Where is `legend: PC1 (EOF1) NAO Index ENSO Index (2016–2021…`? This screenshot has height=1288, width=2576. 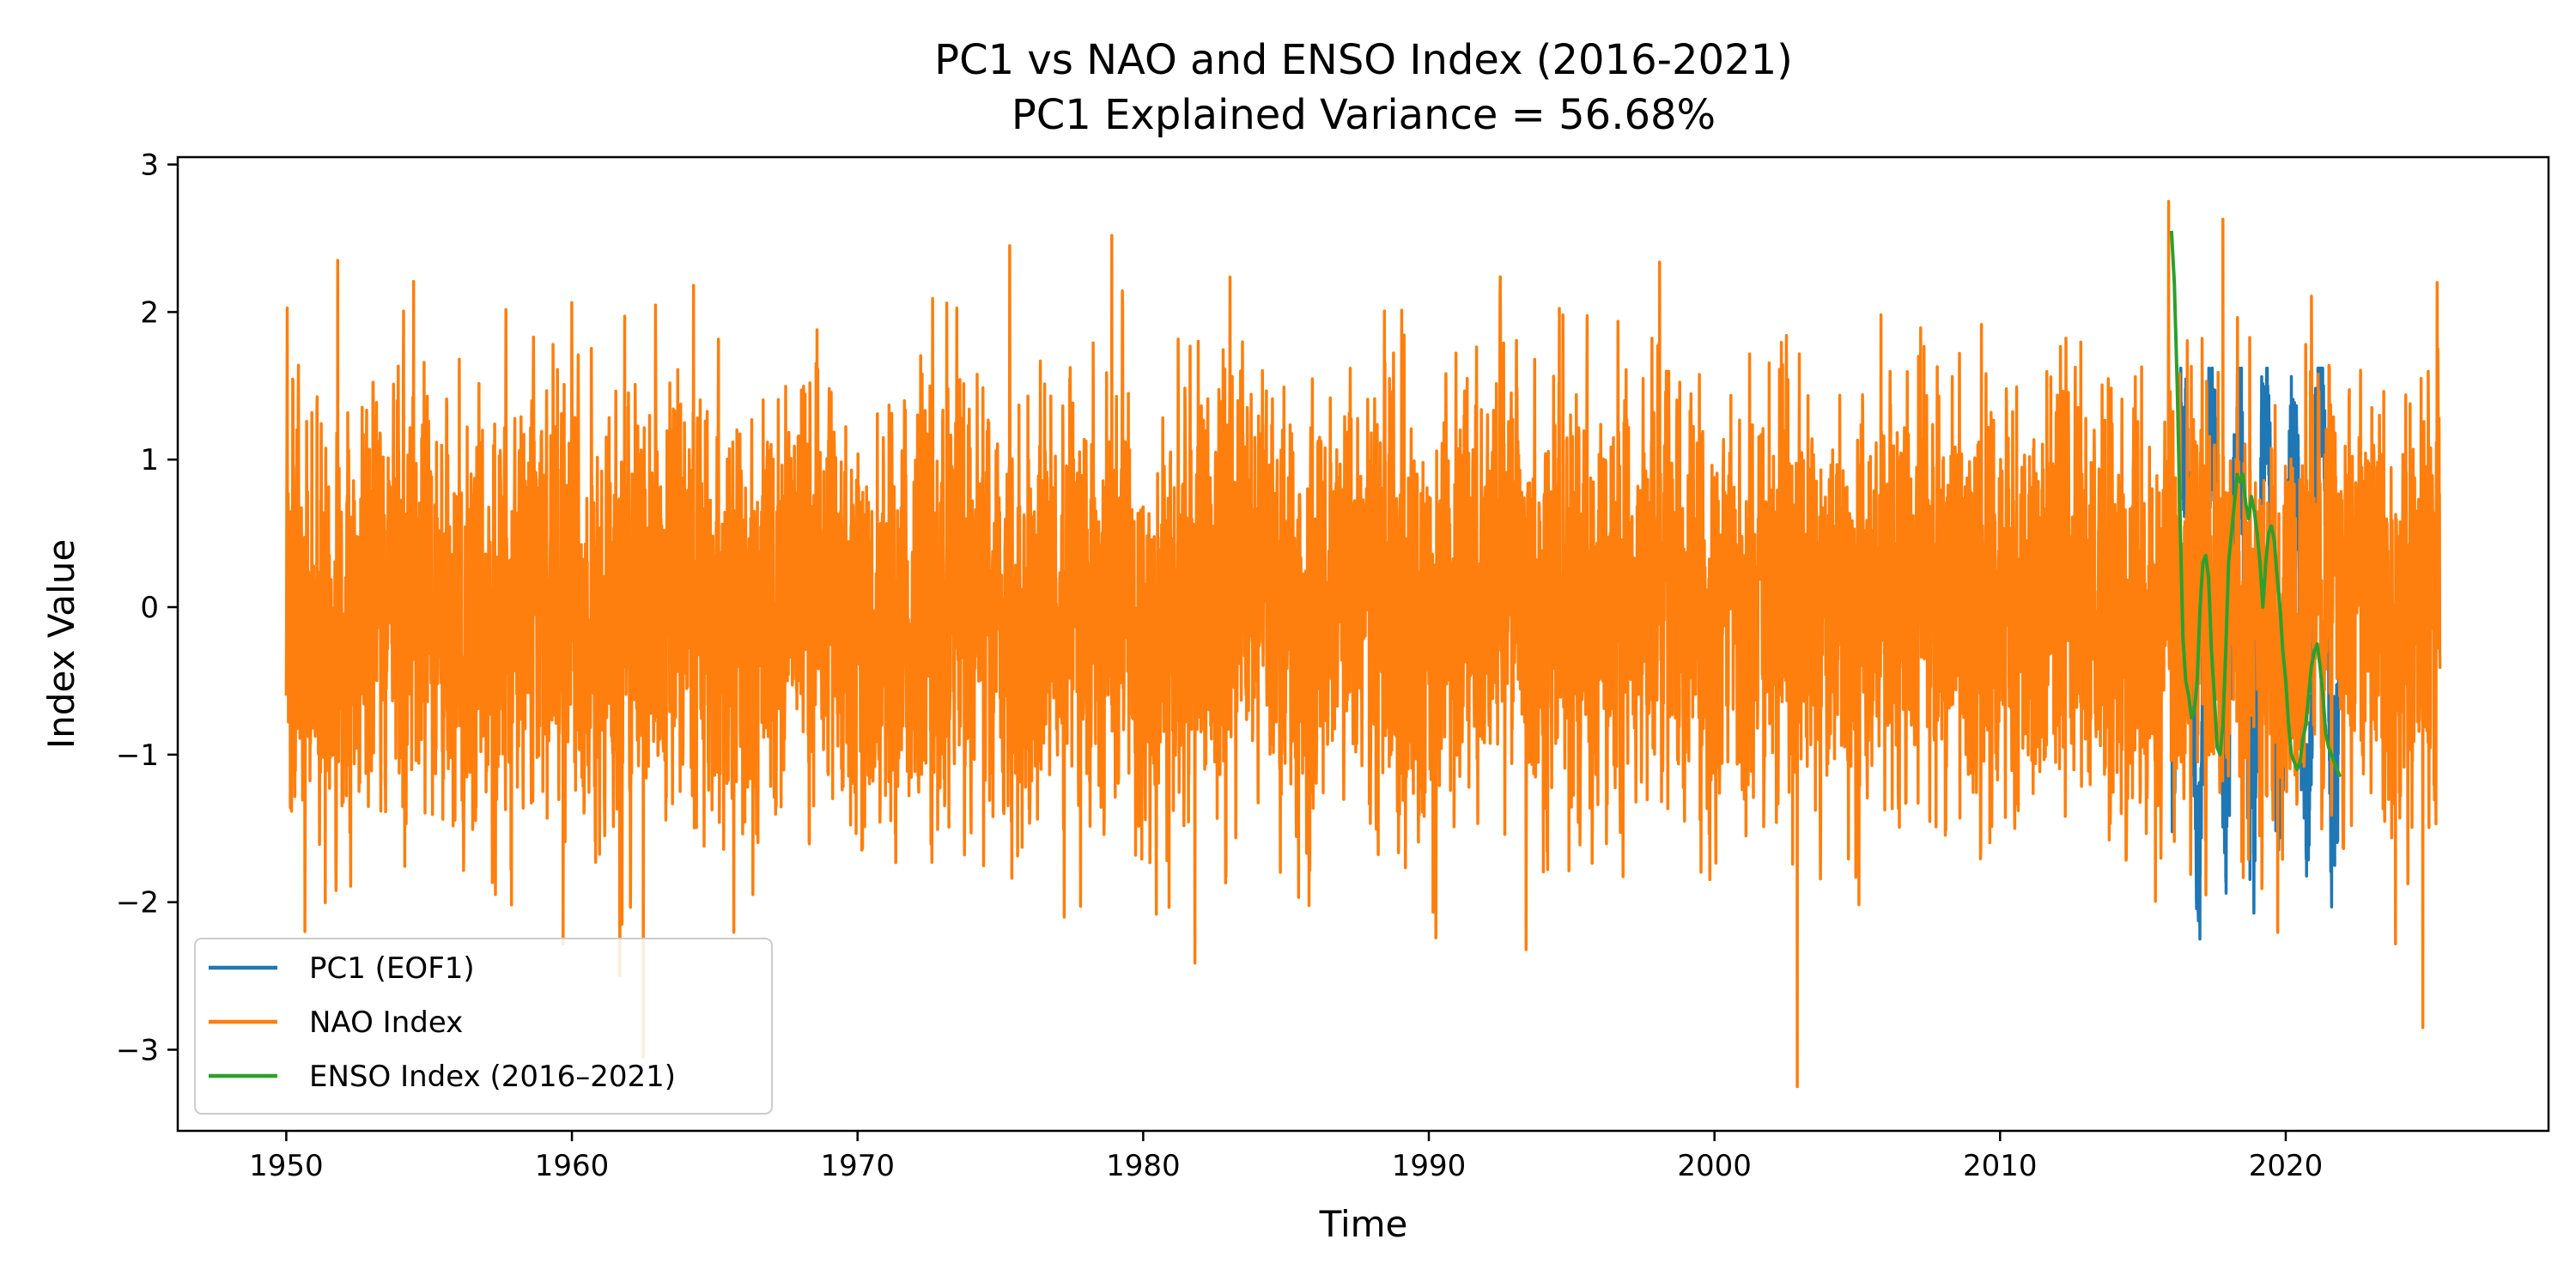 legend: PC1 (EOF1) NAO Index ENSO Index (2016–2021… is located at coordinates (483, 1027).